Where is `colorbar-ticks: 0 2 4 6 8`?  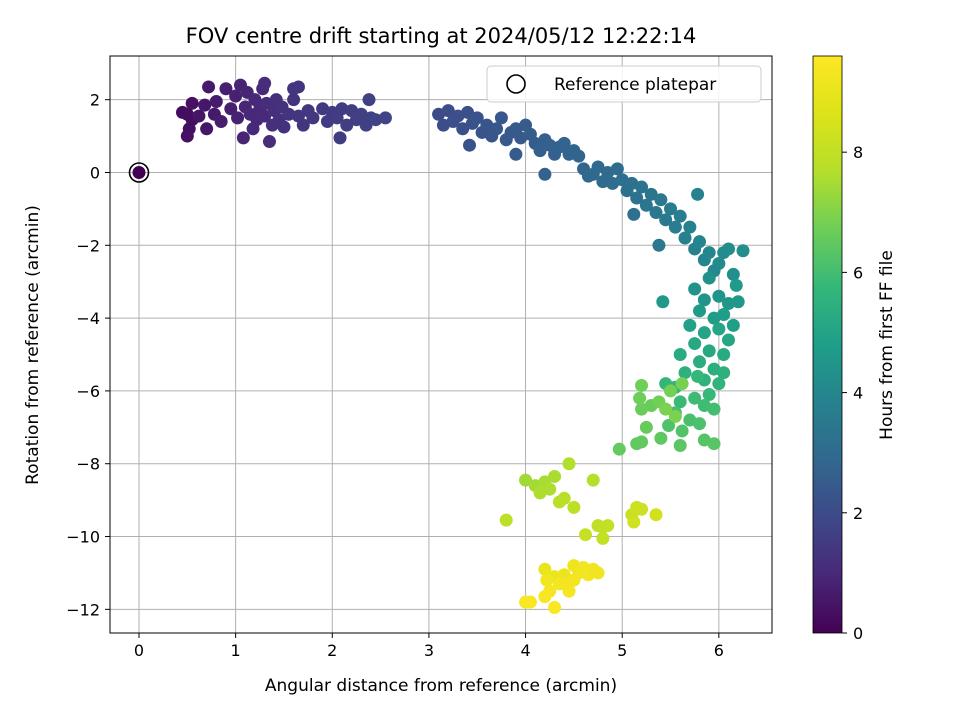 colorbar-ticks: 0 2 4 6 8 is located at coordinates (852, 393).